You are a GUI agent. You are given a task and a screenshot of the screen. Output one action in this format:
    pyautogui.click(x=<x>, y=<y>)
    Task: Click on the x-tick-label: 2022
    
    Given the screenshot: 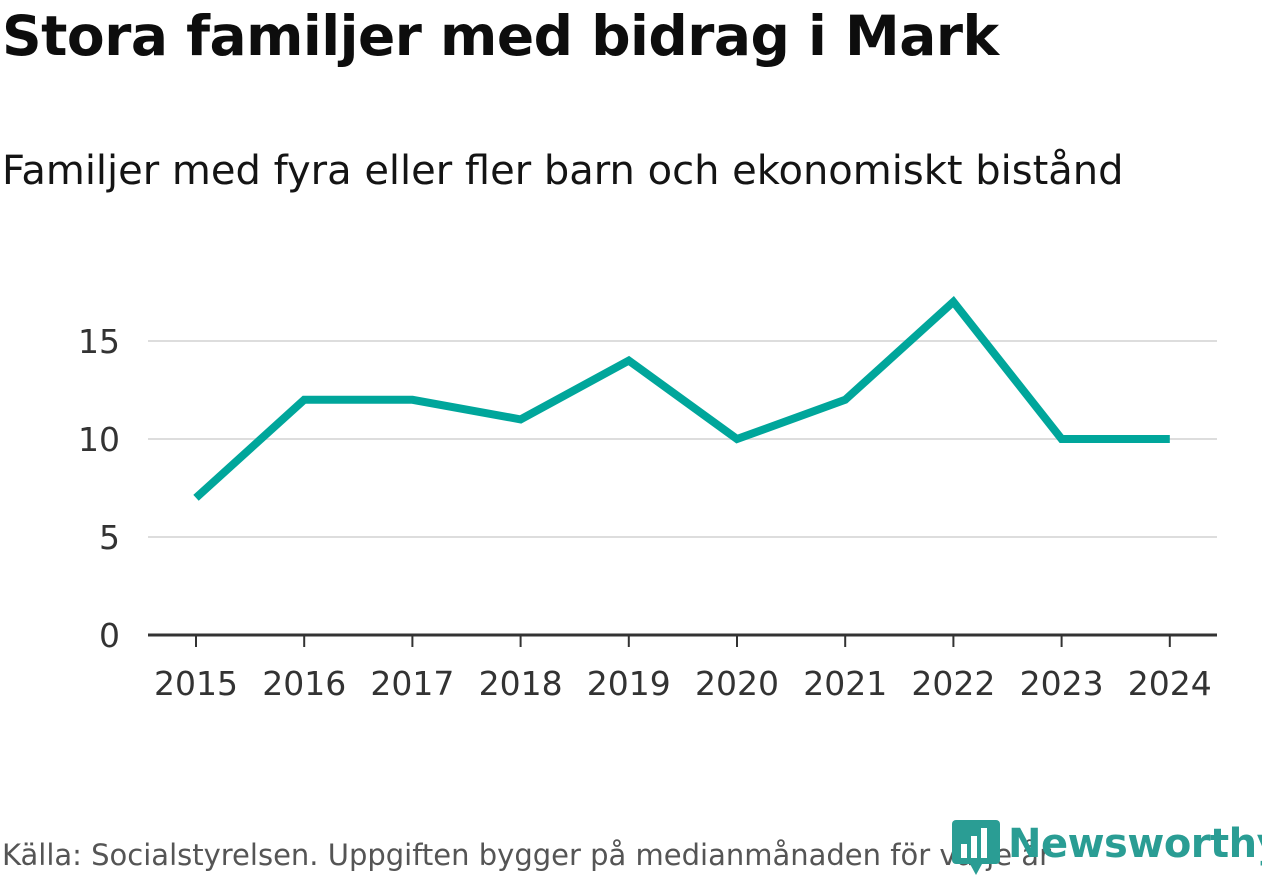 What is the action you would take?
    pyautogui.click(x=953, y=683)
    